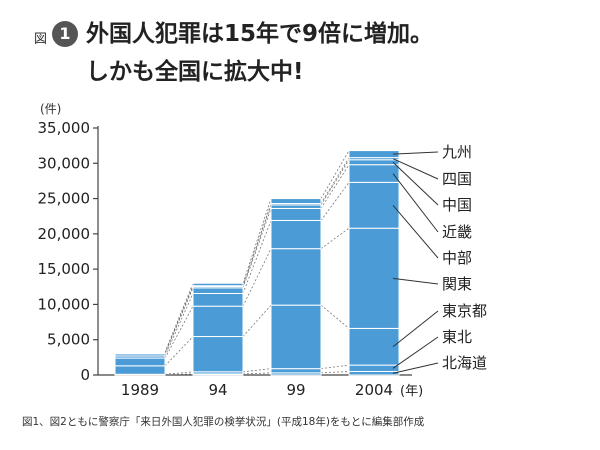 This screenshot has height=450, width=600. What do you see at coordinates (457, 258) in the screenshot?
I see `legend-label: 中部` at bounding box center [457, 258].